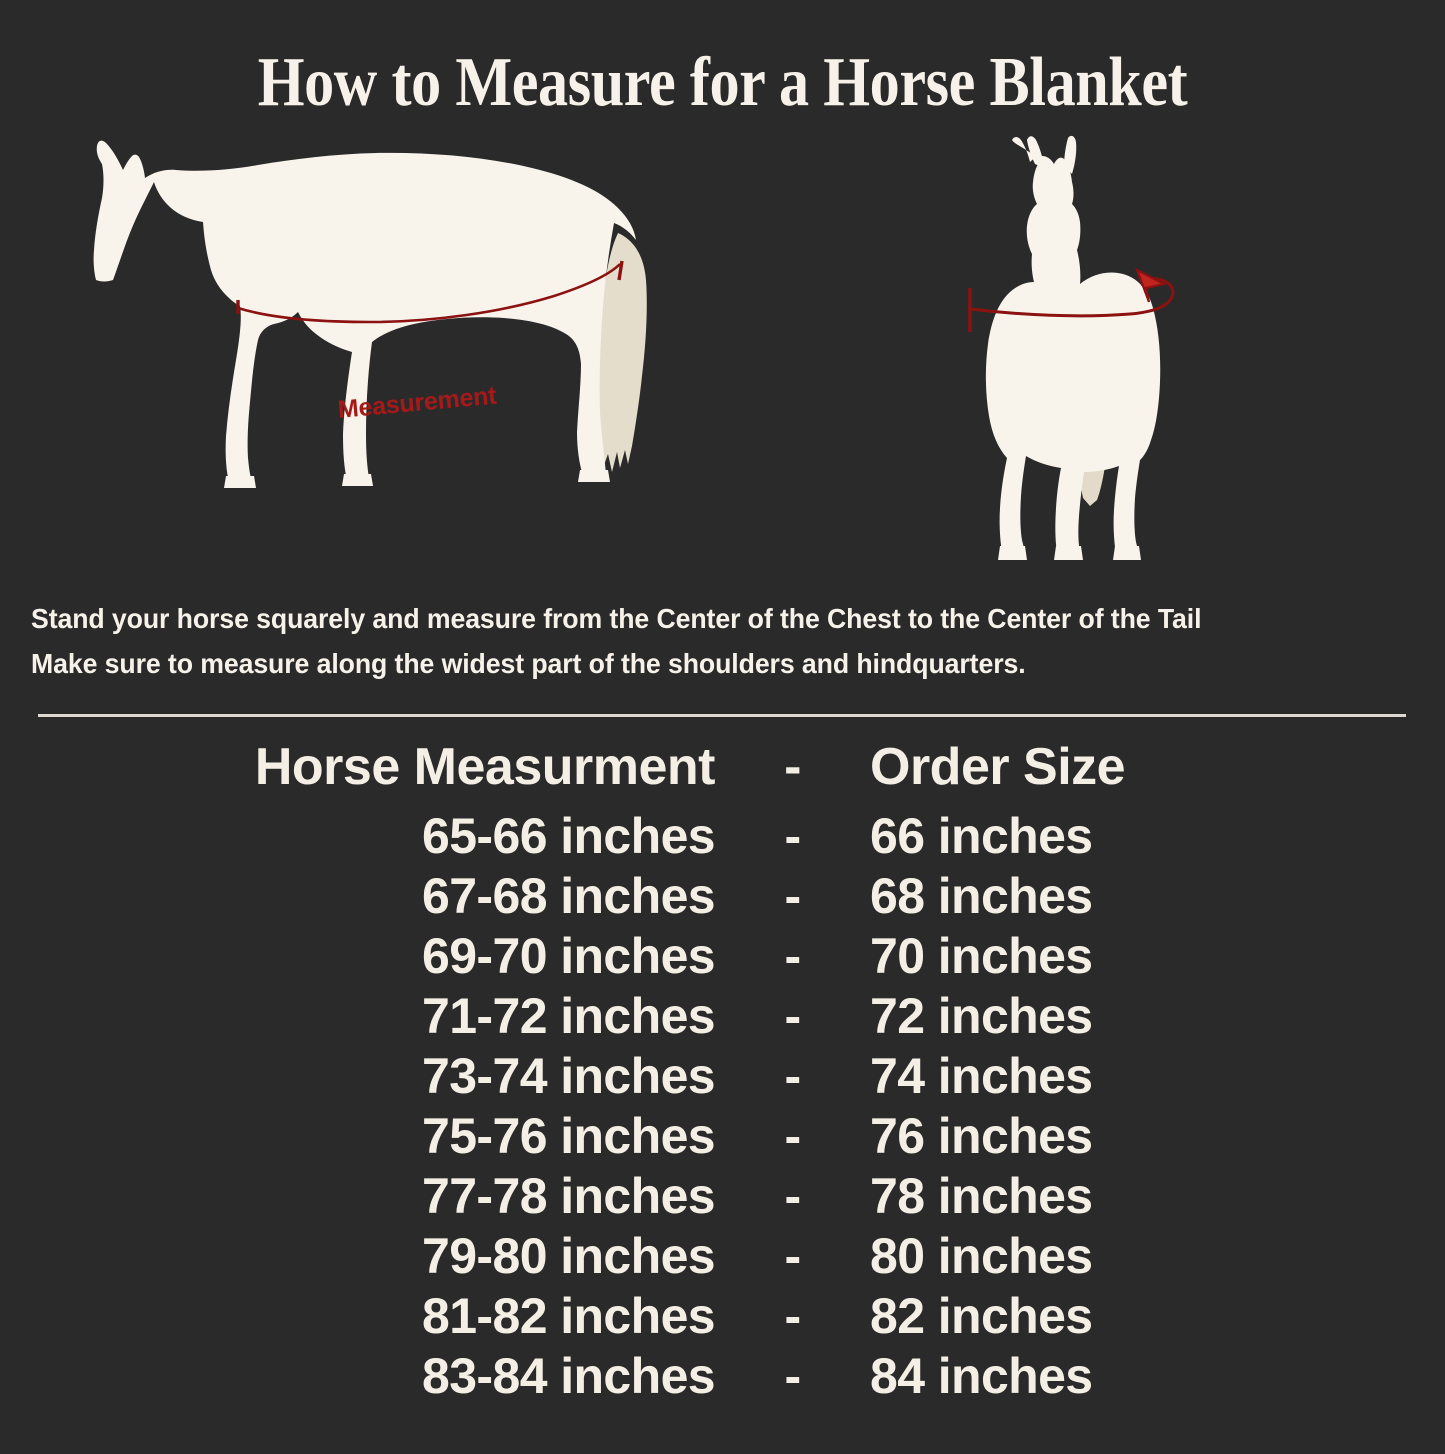  I want to click on cell-measurement: 79-80 inches, so click(569, 1256).